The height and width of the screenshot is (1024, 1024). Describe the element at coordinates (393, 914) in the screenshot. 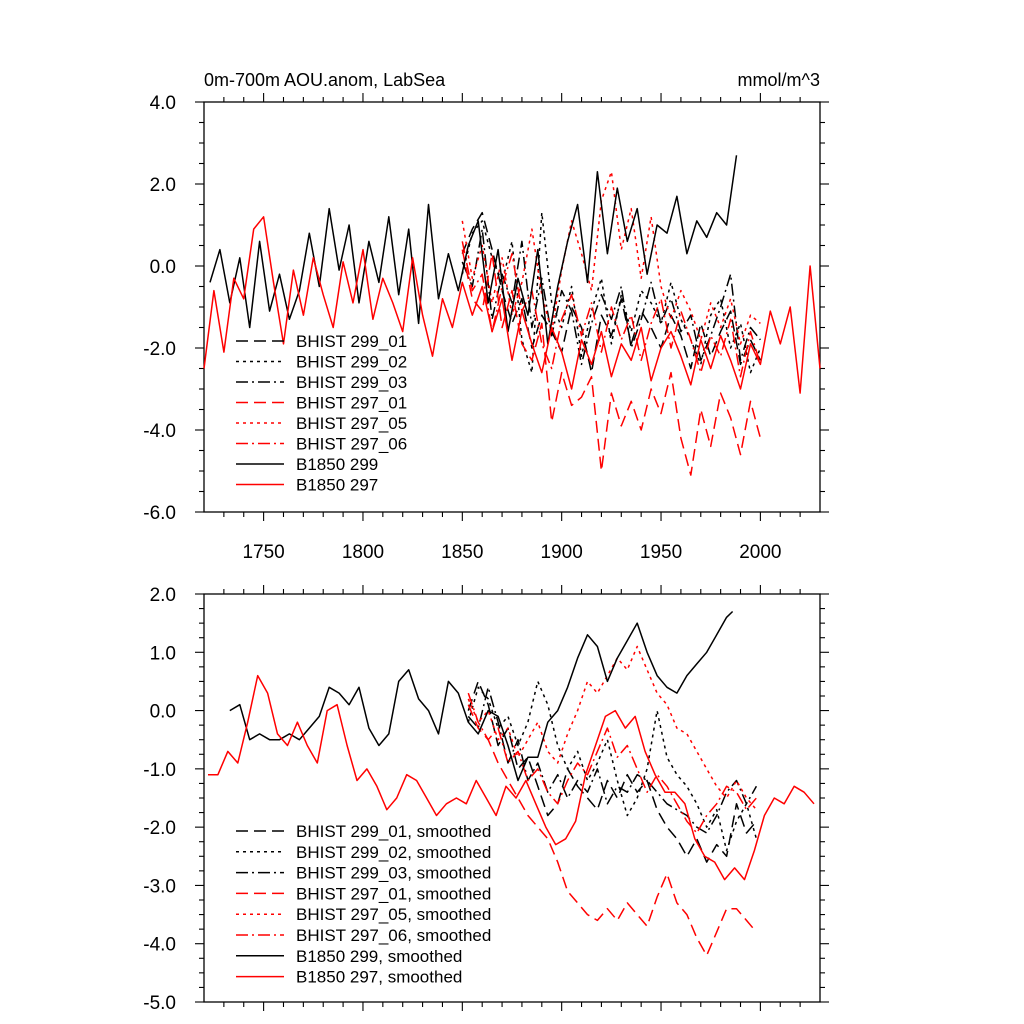

I see `legend-label: BHIST 297_05, smoothed` at that location.